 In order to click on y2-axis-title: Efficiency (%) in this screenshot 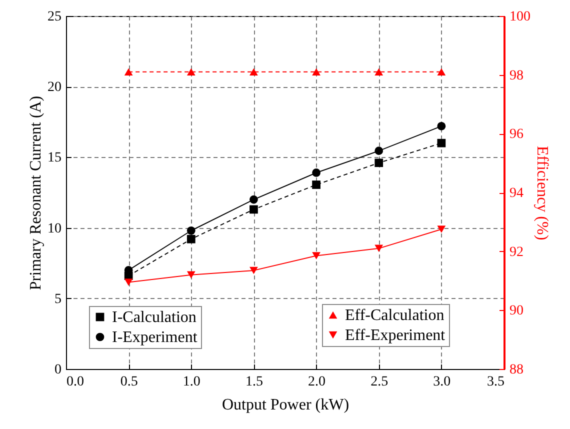, I will do `click(542, 193)`.